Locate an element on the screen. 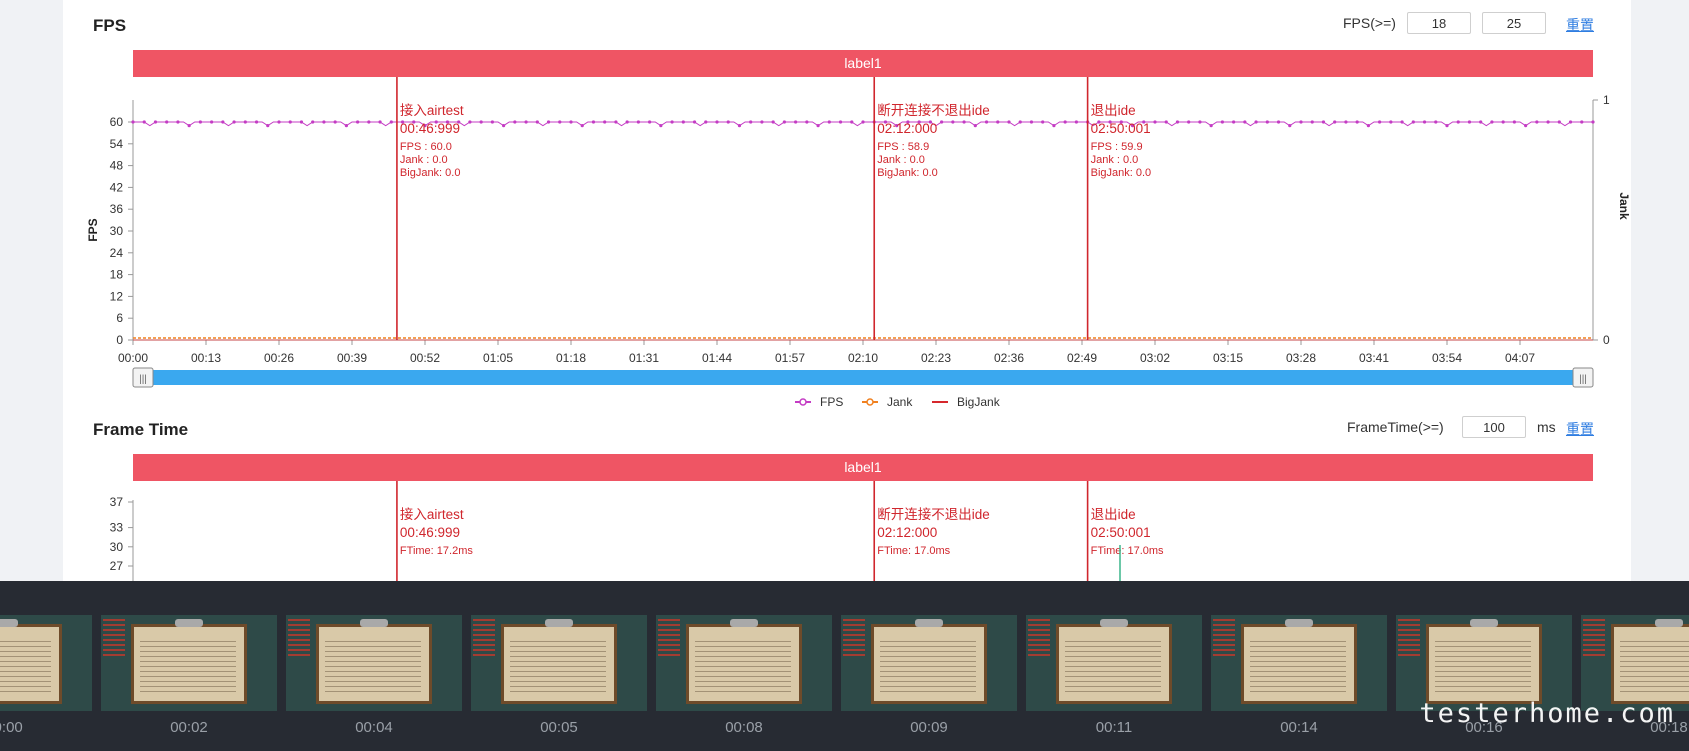  fps-marker-time: 02:12:000 is located at coordinates (907, 128).